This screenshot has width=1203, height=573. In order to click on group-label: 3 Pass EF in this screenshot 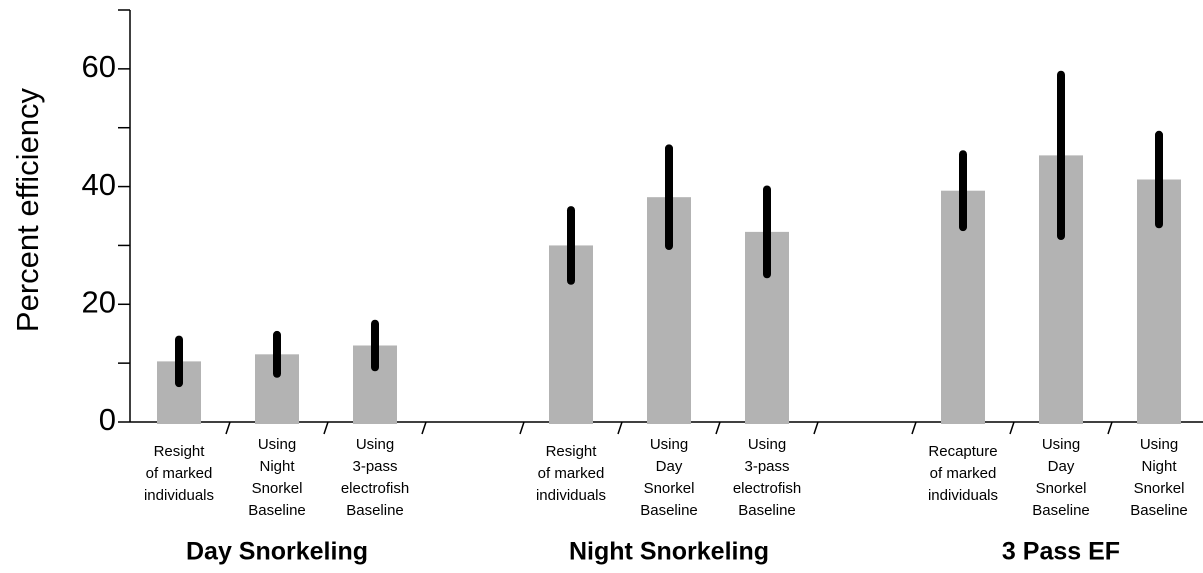, I will do `click(1061, 552)`.